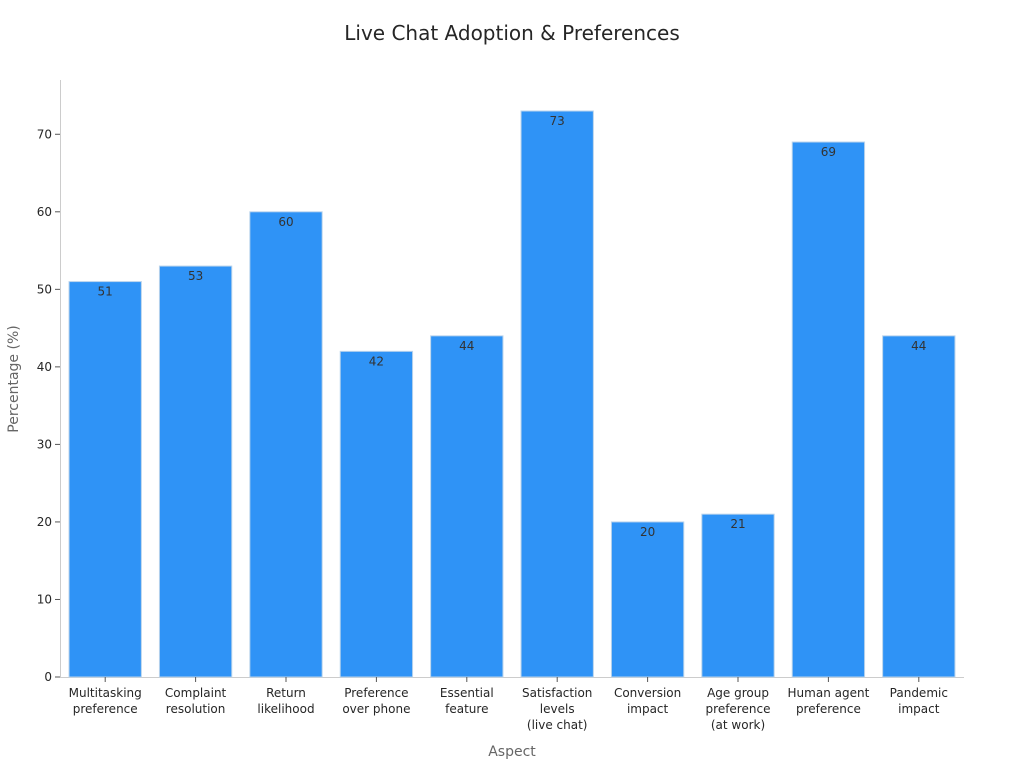 The image size is (1024, 768). What do you see at coordinates (105, 701) in the screenshot?
I see `x-tick-label: Multitasking preference` at bounding box center [105, 701].